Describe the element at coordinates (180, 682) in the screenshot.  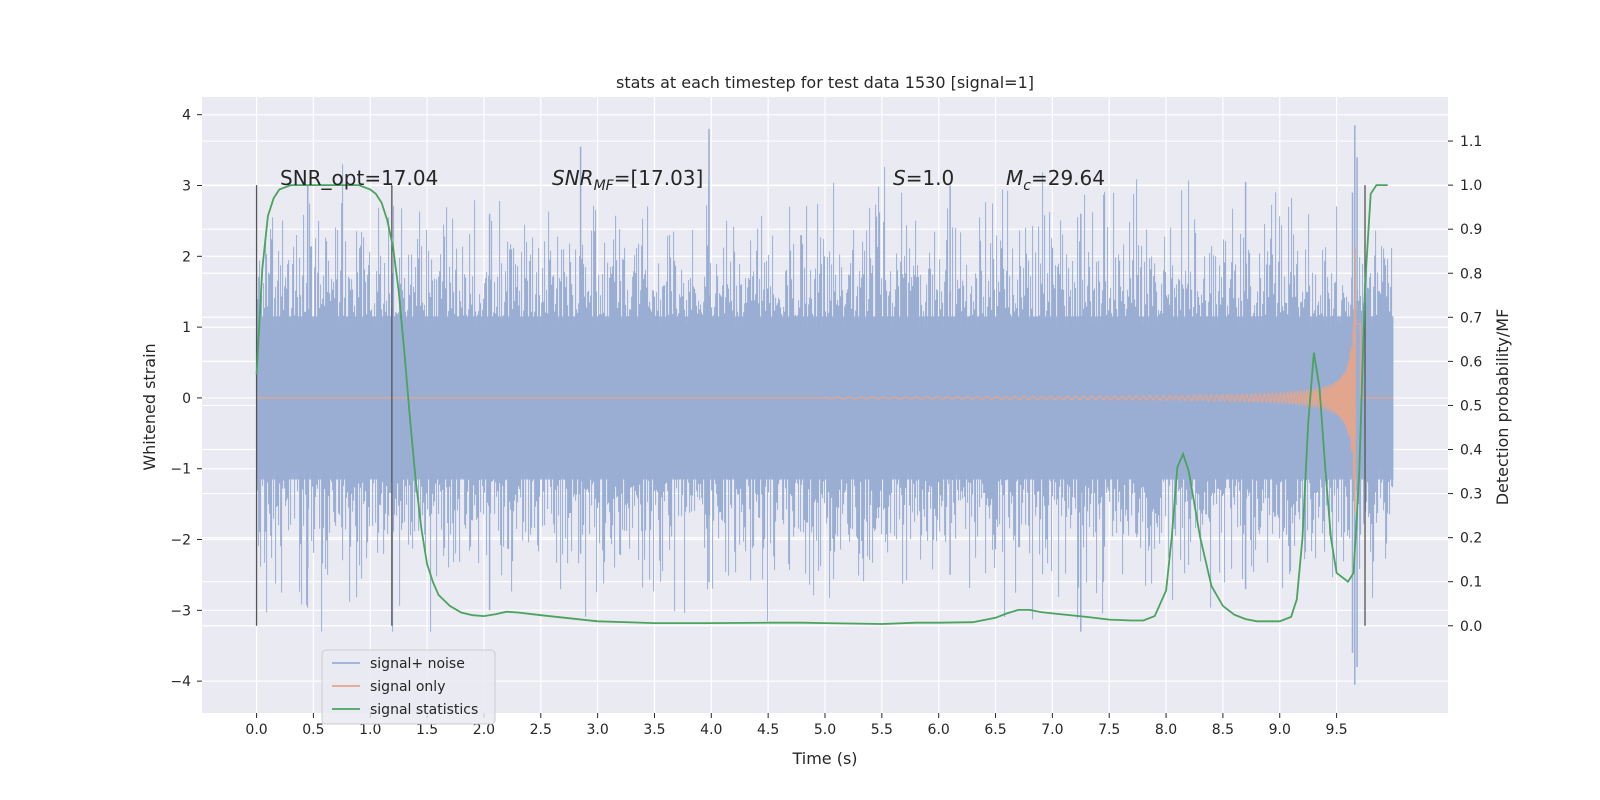
I see `y-tick-label-8: −4` at that location.